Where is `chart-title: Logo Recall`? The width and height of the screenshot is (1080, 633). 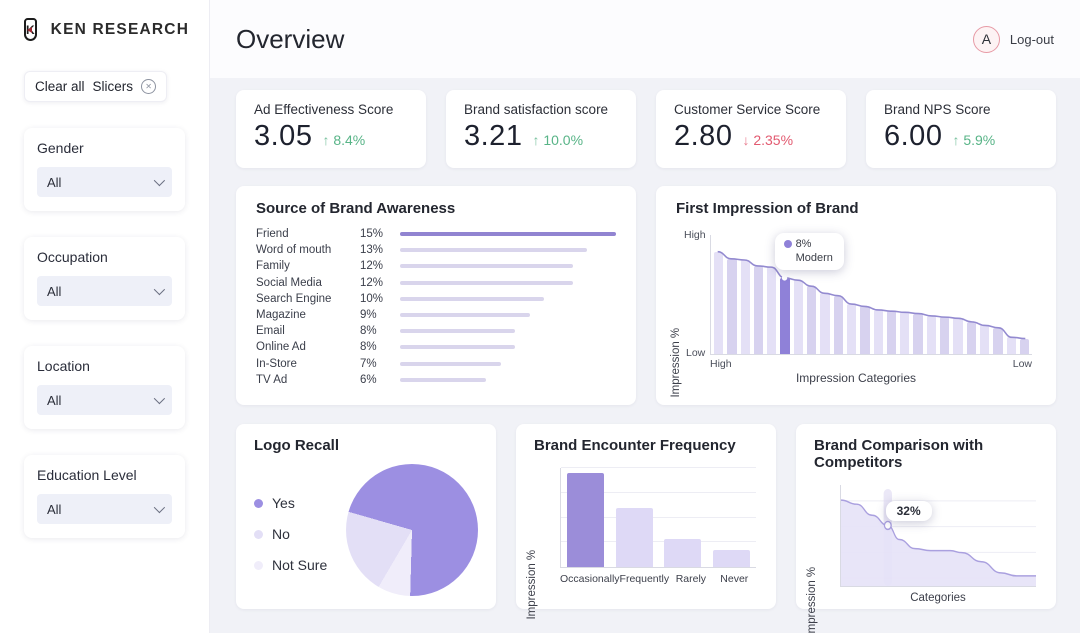
chart-title: Logo Recall is located at coordinates (297, 445).